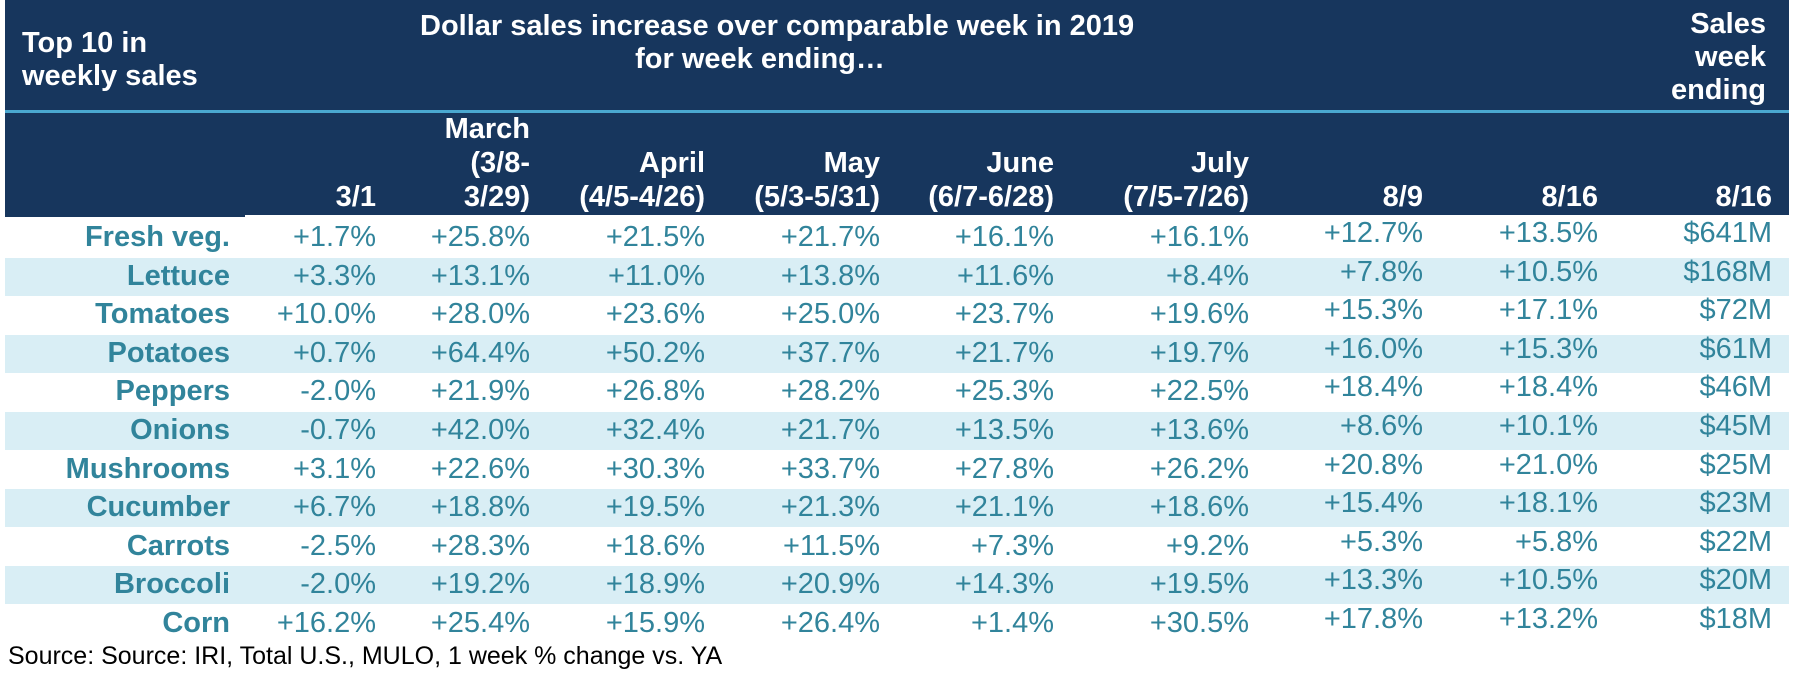 The width and height of the screenshot is (1794, 679). What do you see at coordinates (338, 545) in the screenshot?
I see `table-cell: -2.5%` at bounding box center [338, 545].